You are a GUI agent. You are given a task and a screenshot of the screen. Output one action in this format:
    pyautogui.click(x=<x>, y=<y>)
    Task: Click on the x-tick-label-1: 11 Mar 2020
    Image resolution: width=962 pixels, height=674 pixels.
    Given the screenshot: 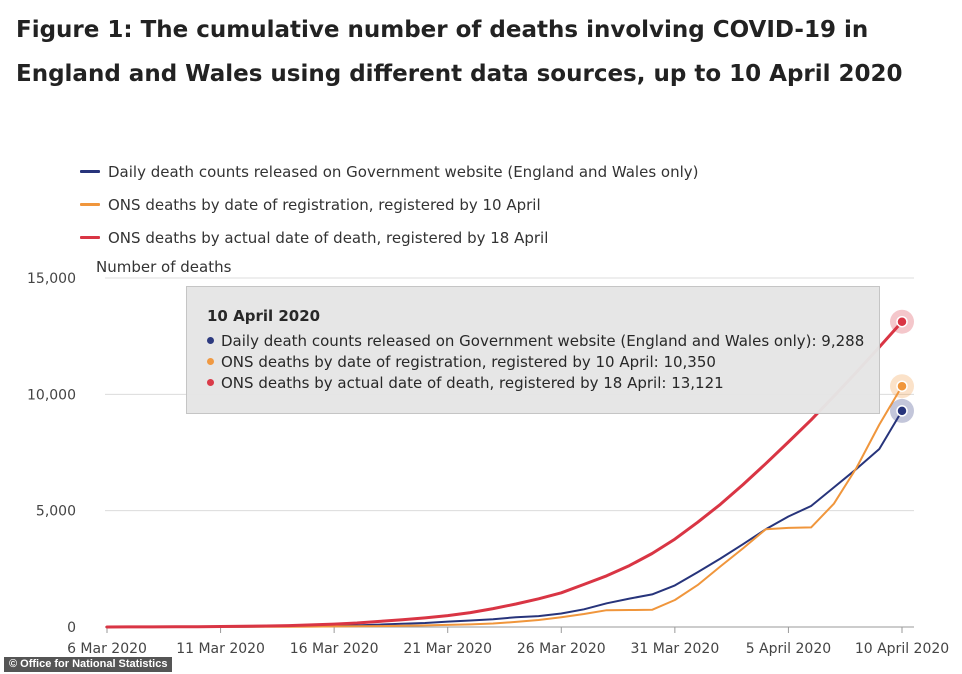 What is the action you would take?
    pyautogui.click(x=220, y=649)
    